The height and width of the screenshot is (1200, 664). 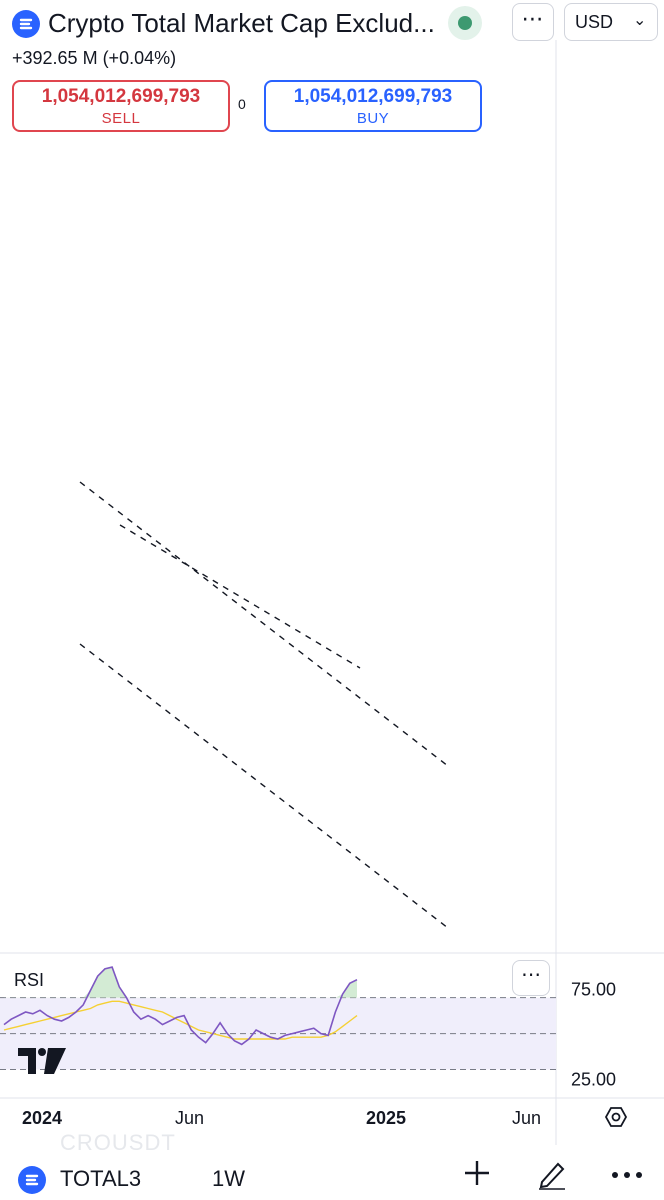 I want to click on symbol-logo-icon, so click(x=26, y=24).